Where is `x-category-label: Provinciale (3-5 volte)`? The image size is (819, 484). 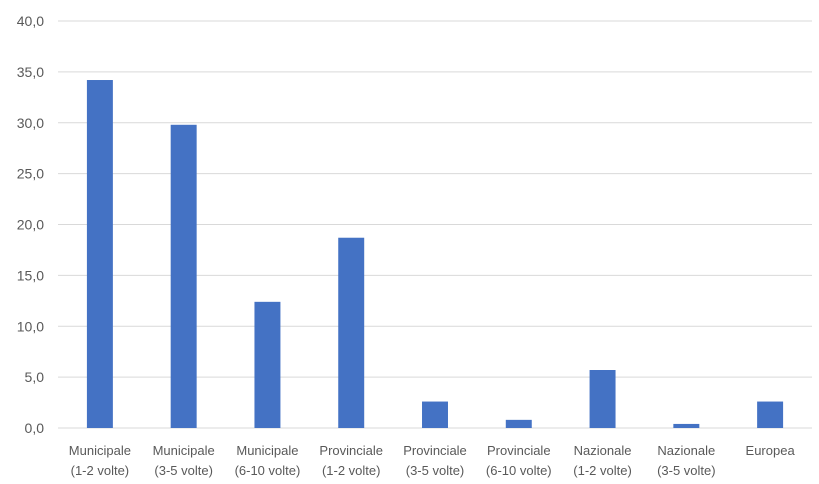
x-category-label: Provinciale (3-5 volte) is located at coordinates (435, 460).